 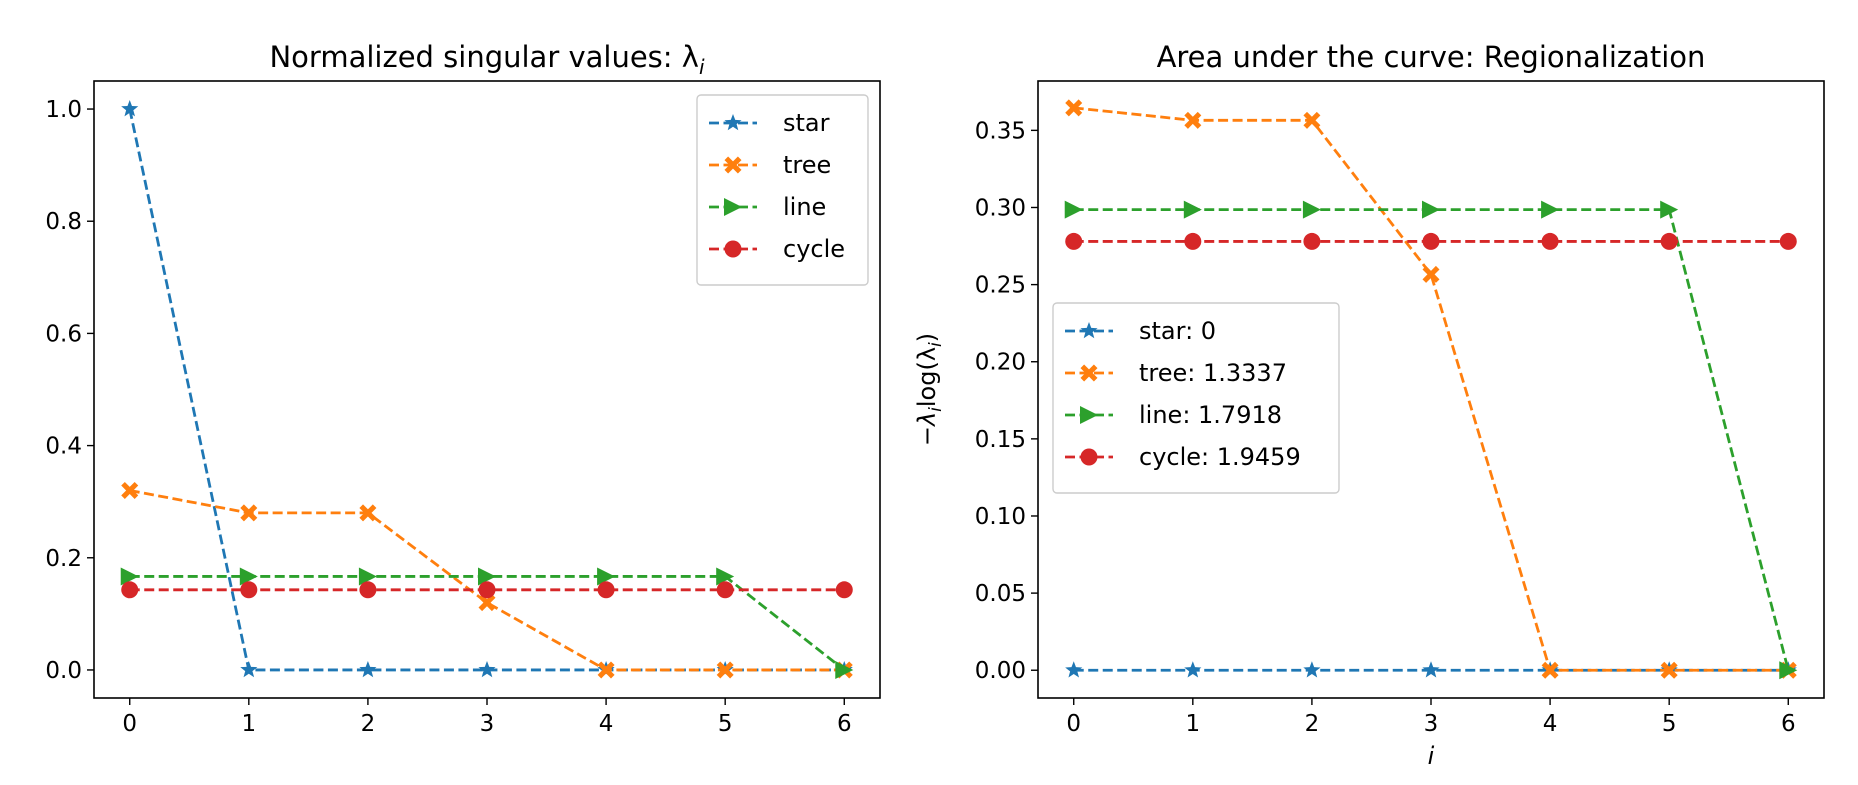 I want to click on chart-title: Area under the curve: Regionalization, so click(x=1431, y=57).